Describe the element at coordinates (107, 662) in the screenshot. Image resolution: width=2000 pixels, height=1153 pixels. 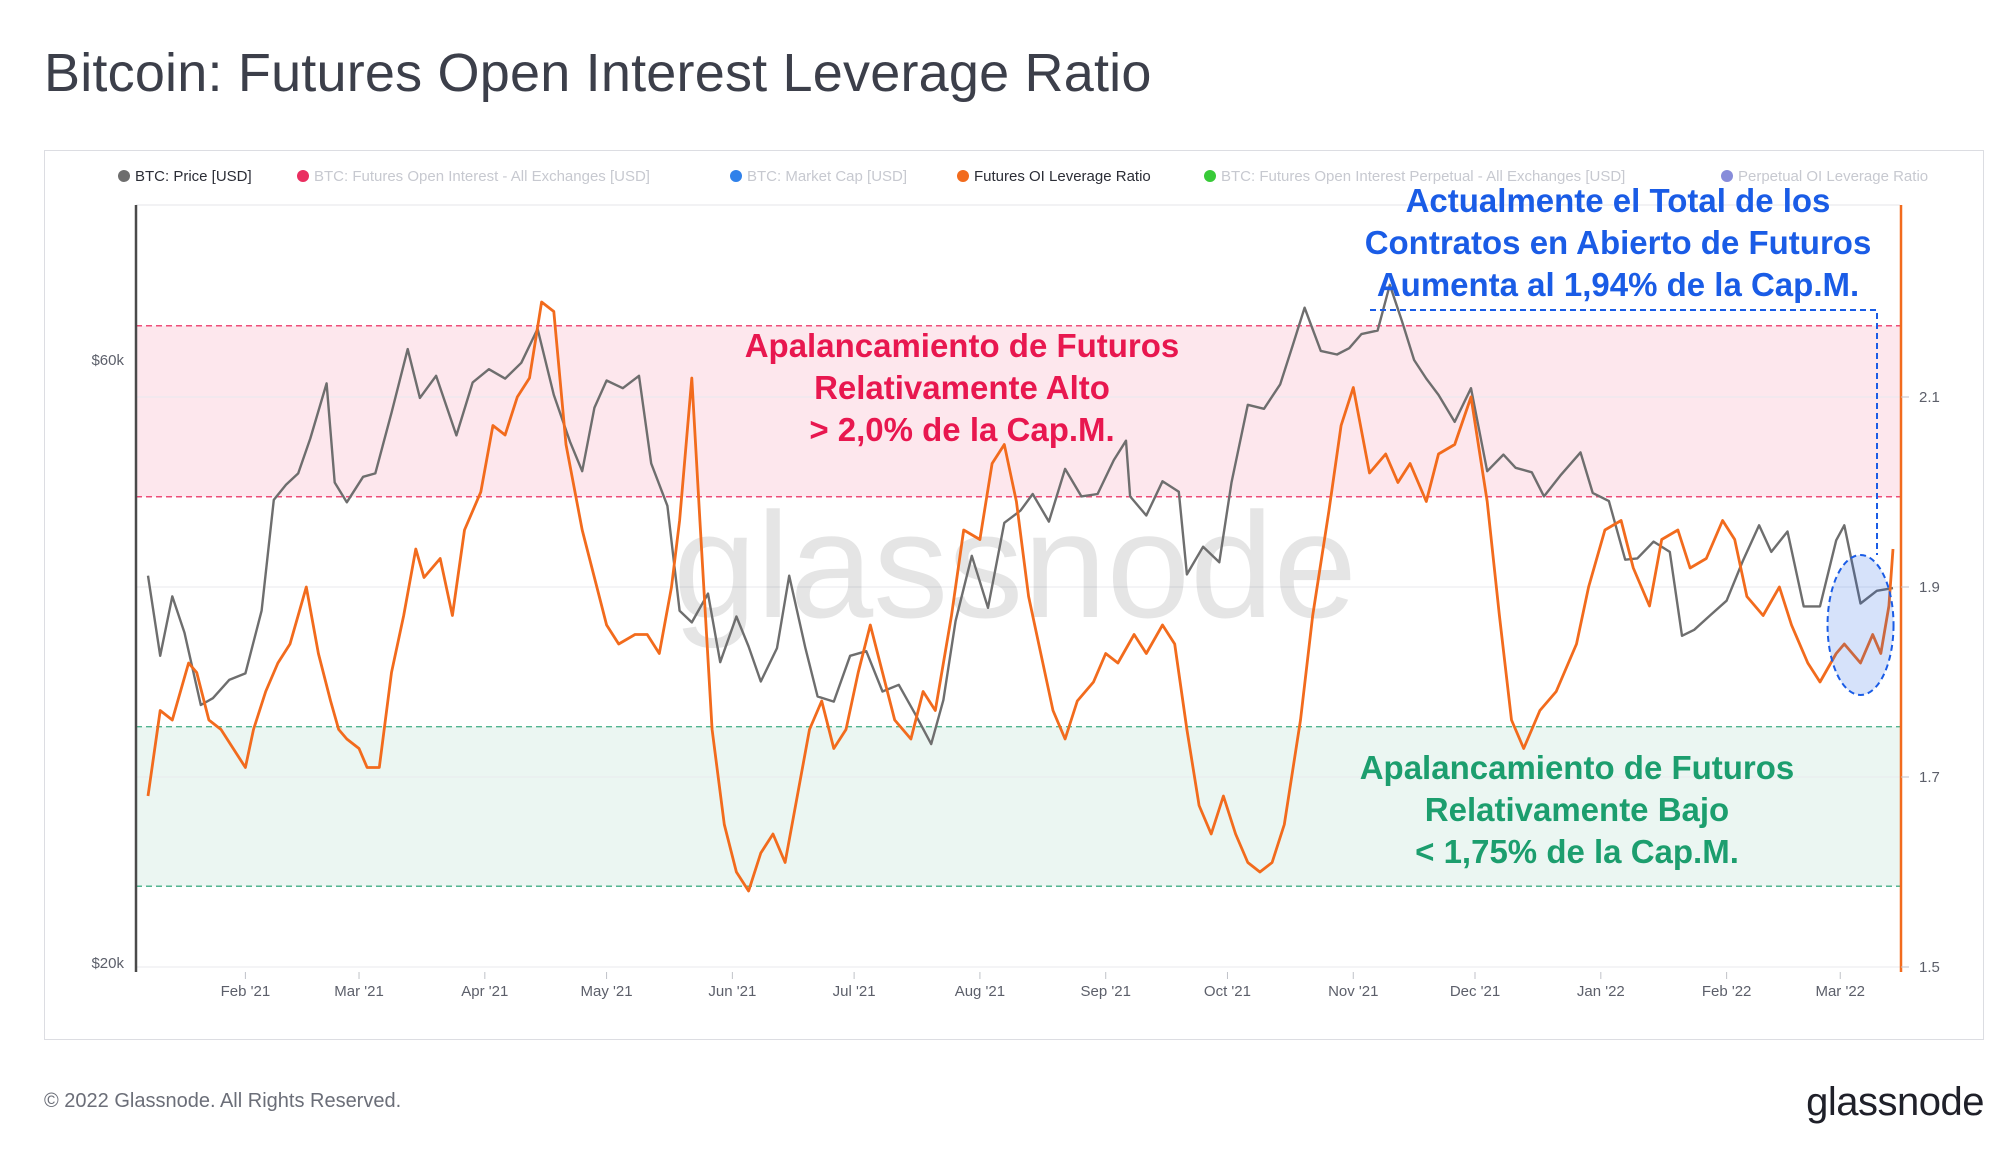
I see `left-axis-ticks: $60k $20k` at that location.